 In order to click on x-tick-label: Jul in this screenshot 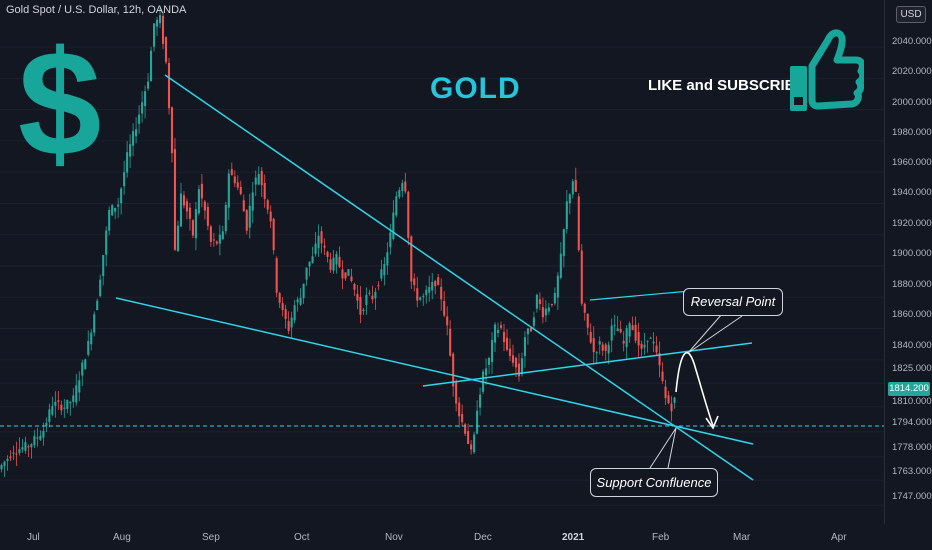, I will do `click(33, 537)`.